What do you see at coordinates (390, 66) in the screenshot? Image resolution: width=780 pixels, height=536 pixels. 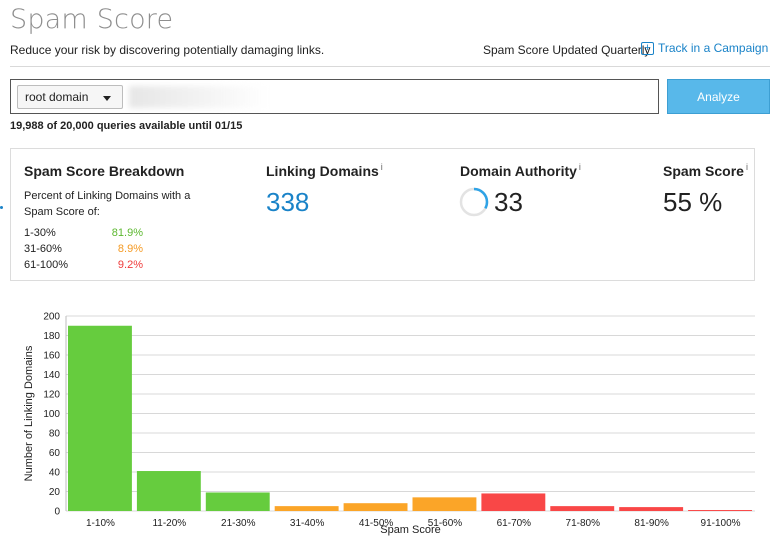 I see `header-divider` at bounding box center [390, 66].